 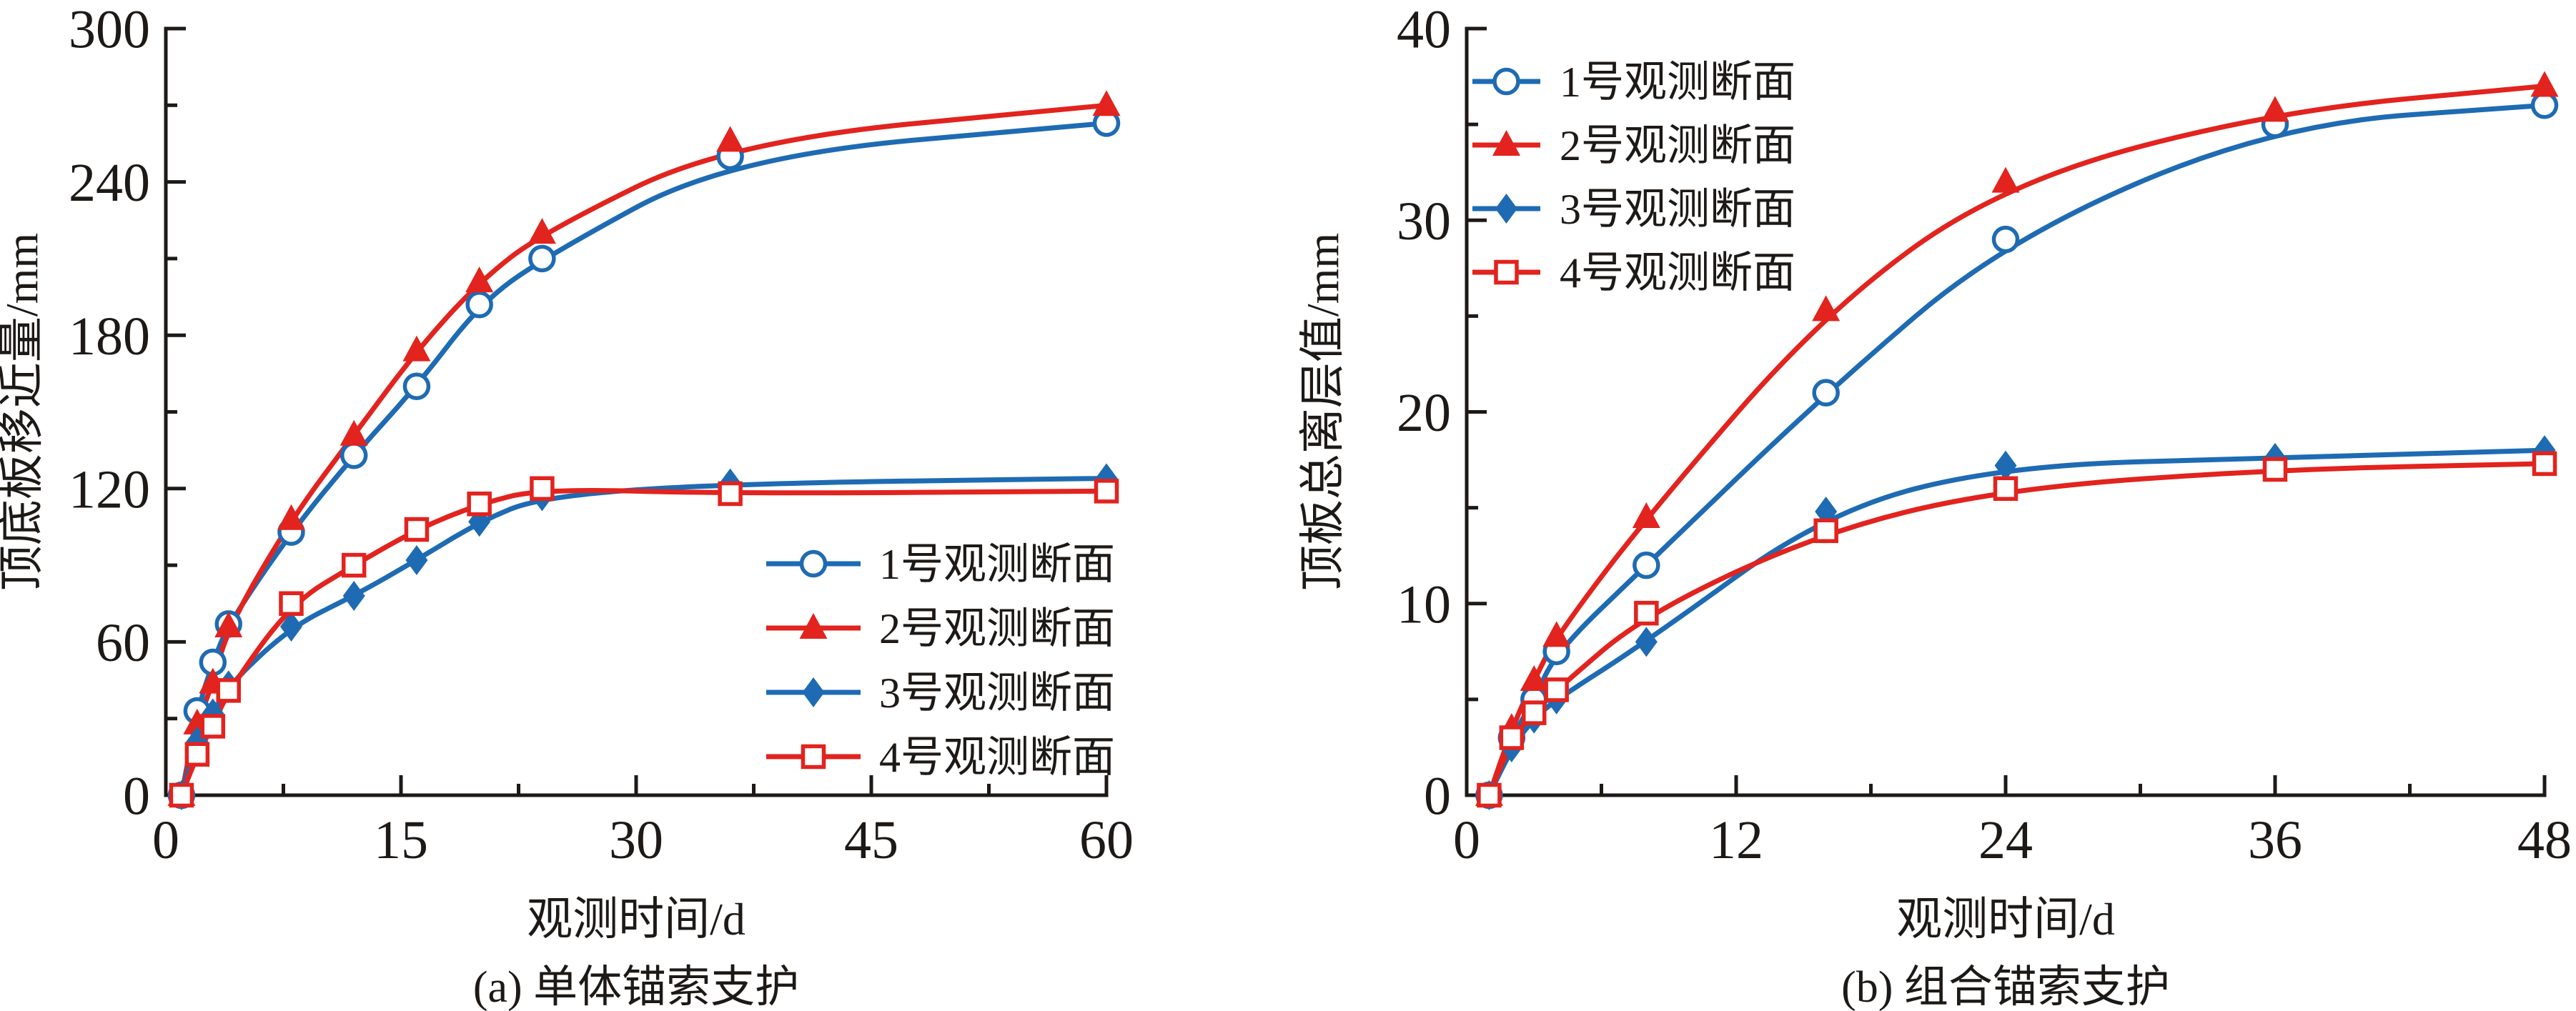 I want to click on y-tick-label: 20, so click(x=1424, y=413).